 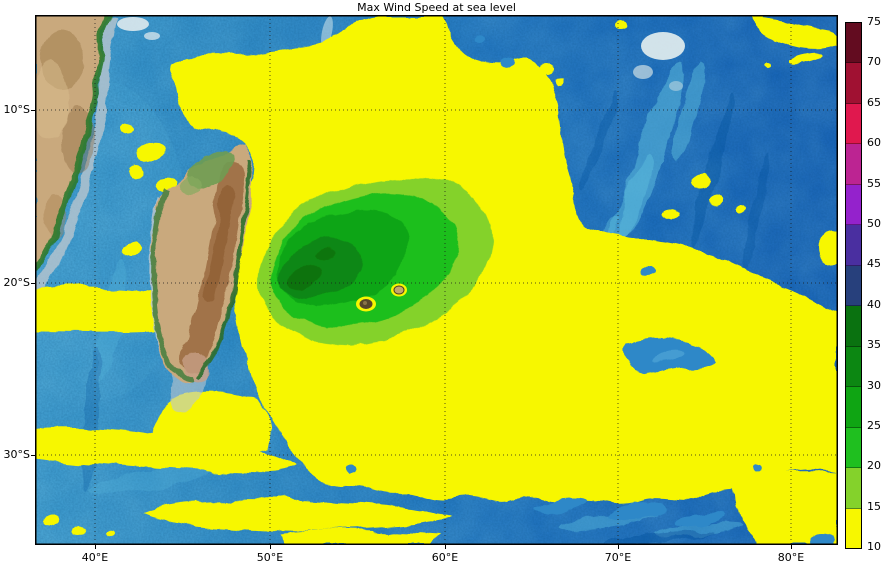 What do you see at coordinates (618, 557) in the screenshot?
I see `x-tick-label-70E: 70°E` at bounding box center [618, 557].